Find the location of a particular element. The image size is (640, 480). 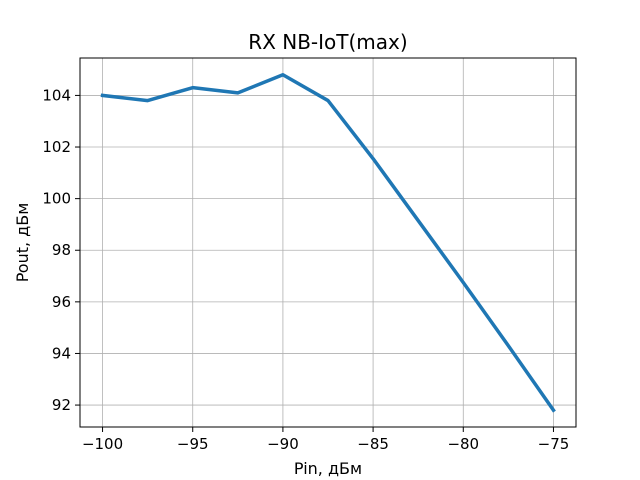

y-axis-label: Pout, дБм is located at coordinates (22, 243).